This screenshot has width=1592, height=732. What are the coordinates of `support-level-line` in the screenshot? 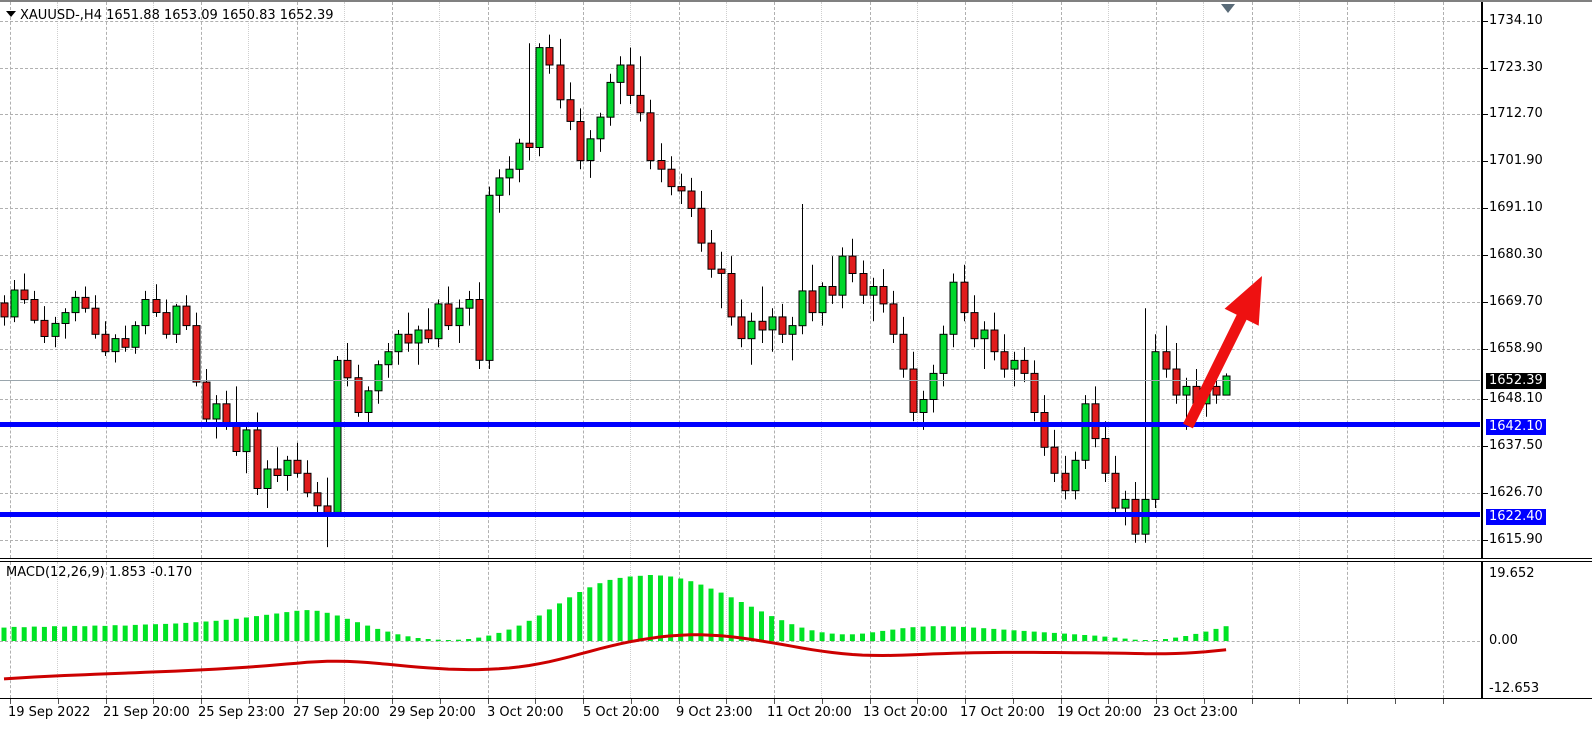 It's located at (740, 514).